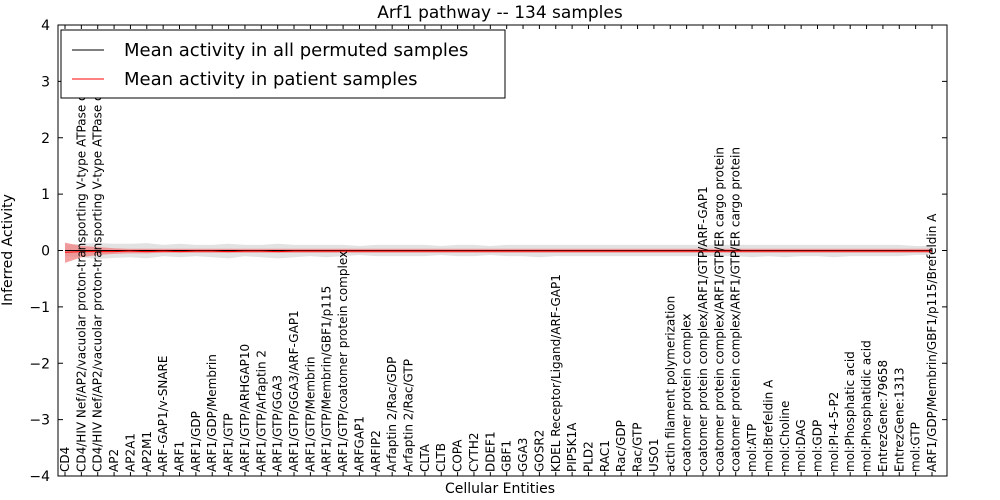  What do you see at coordinates (507, 456) in the screenshot?
I see `x-tick-label: GBF1` at bounding box center [507, 456].